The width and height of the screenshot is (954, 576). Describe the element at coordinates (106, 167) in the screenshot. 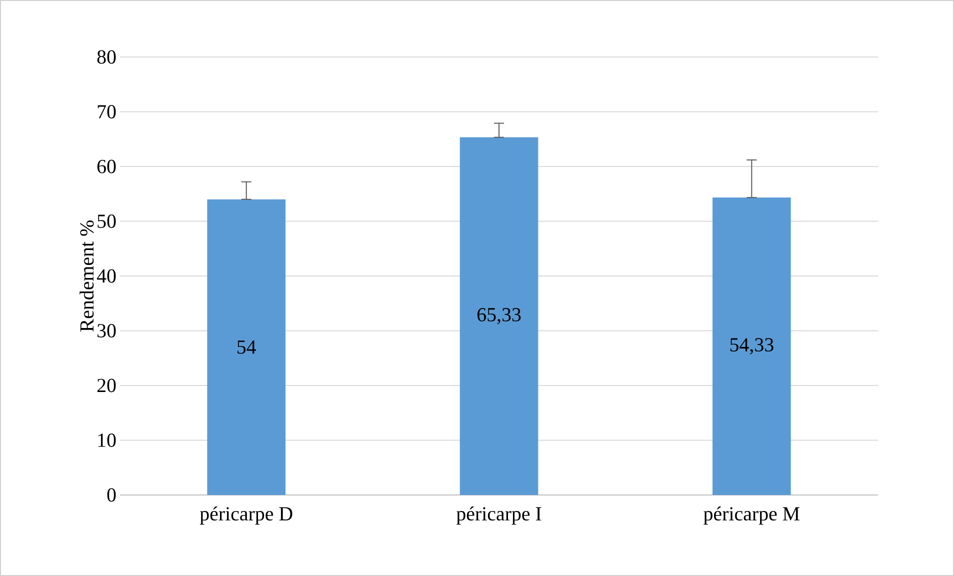

I see `y-tick-label: 60` at that location.